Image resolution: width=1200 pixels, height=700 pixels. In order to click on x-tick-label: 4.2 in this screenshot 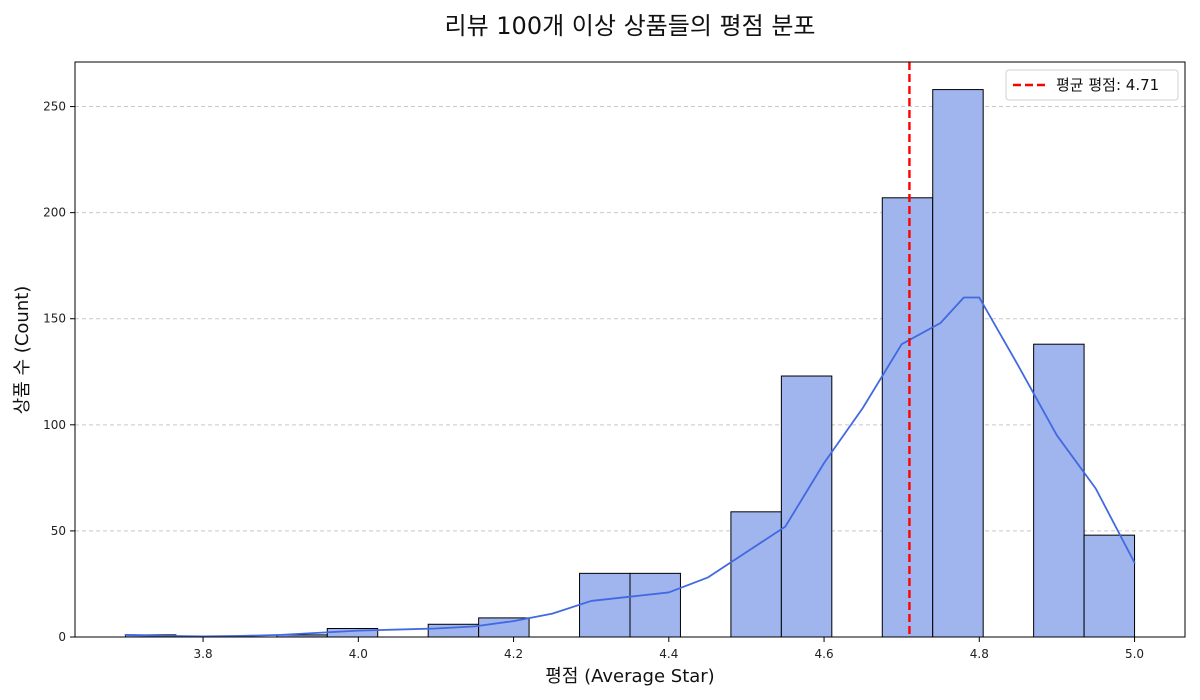, I will do `click(513, 654)`.